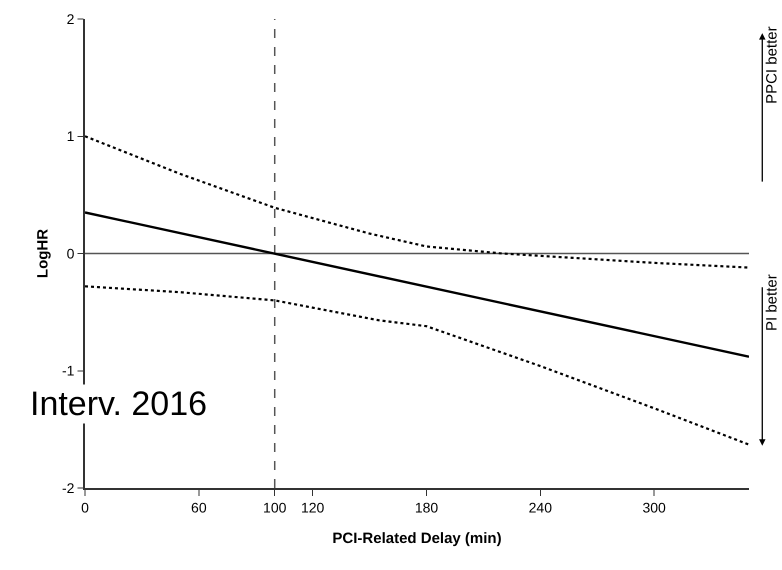  I want to click on x-axis-title: PCI-Related Delay (min), so click(417, 539).